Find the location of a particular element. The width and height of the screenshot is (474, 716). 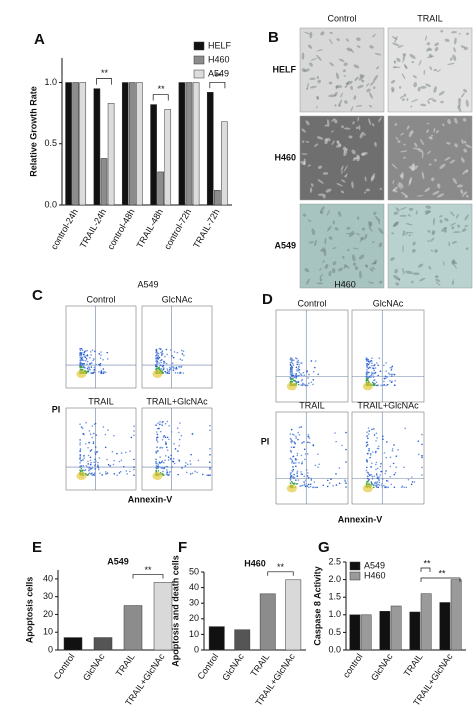

chart-title: A549 is located at coordinates (118, 561).